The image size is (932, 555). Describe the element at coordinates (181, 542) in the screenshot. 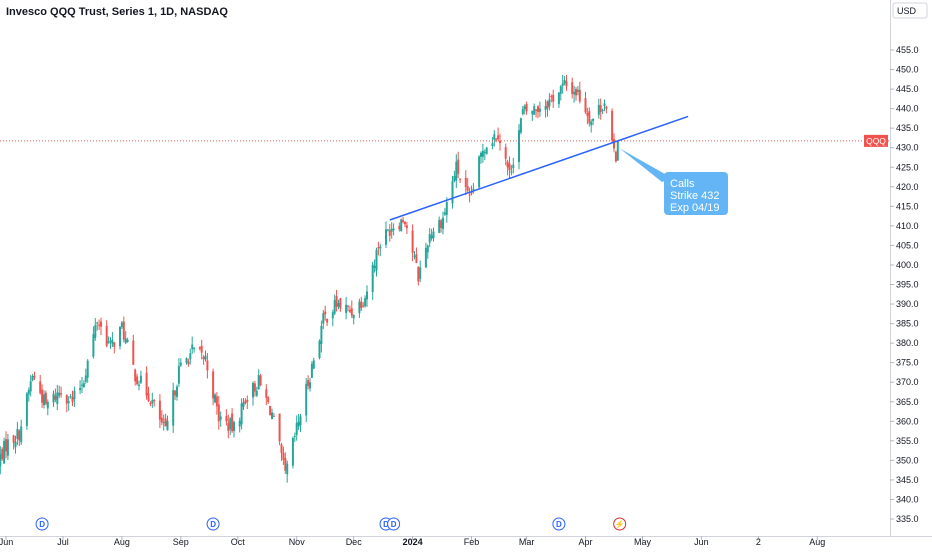

I see `x-tick-label: Sep` at that location.